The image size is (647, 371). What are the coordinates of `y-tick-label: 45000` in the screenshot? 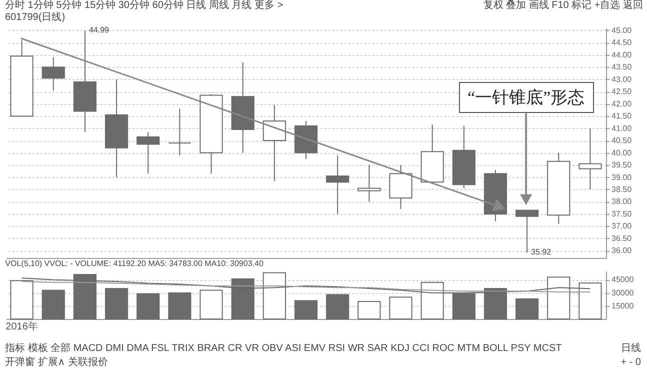 It's located at (623, 279).